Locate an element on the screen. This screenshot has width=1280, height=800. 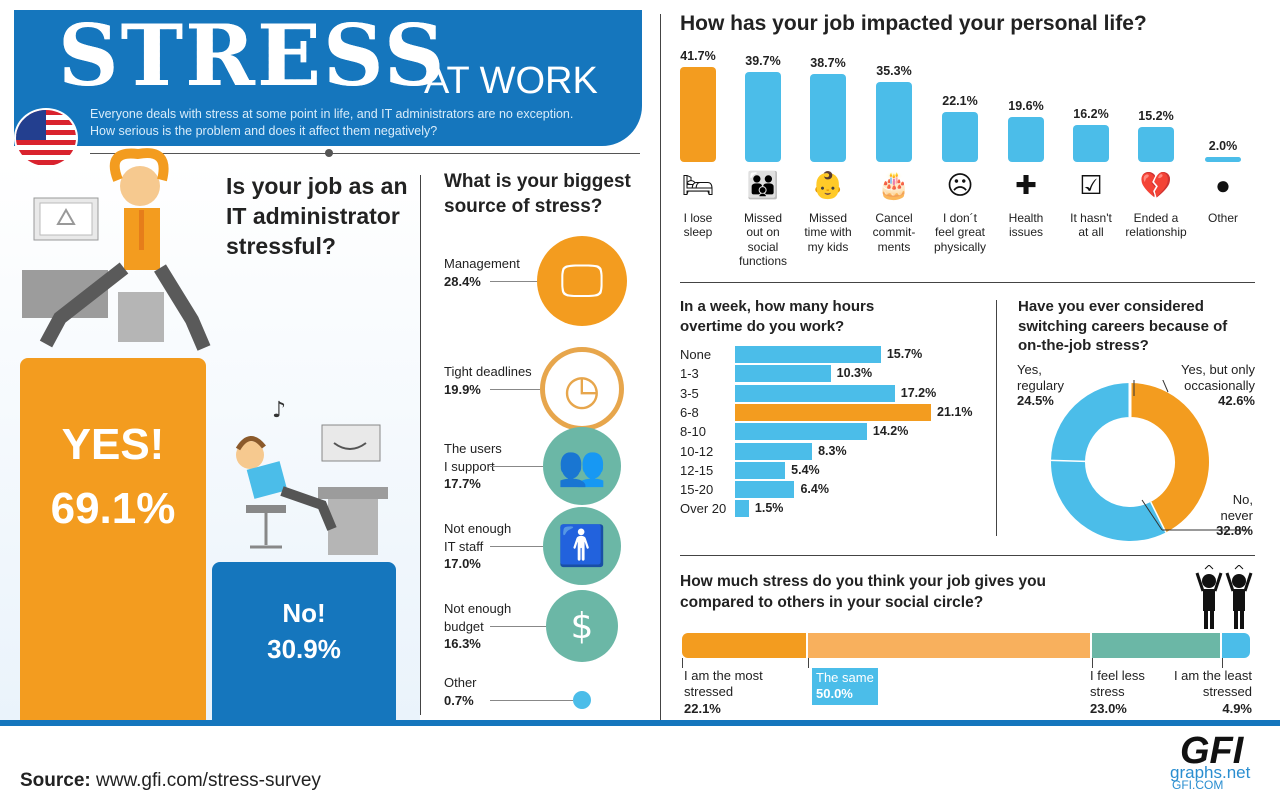
other-icon: ● is located at coordinates (1223, 185).